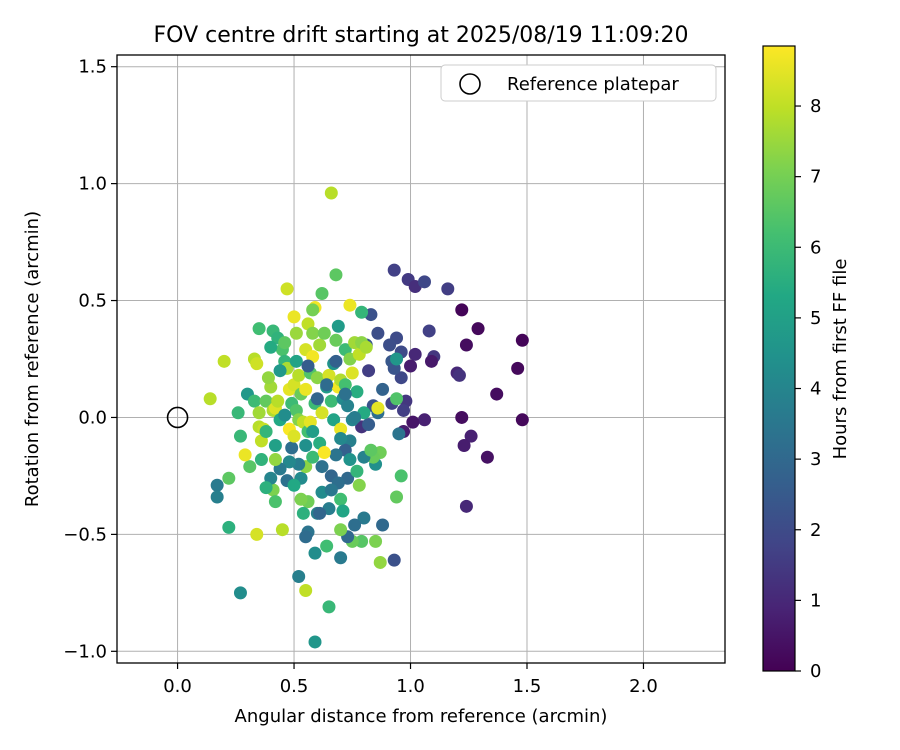 This screenshot has width=900, height=750. What do you see at coordinates (92, 67) in the screenshot?
I see `y-tick-label: 1.5` at bounding box center [92, 67].